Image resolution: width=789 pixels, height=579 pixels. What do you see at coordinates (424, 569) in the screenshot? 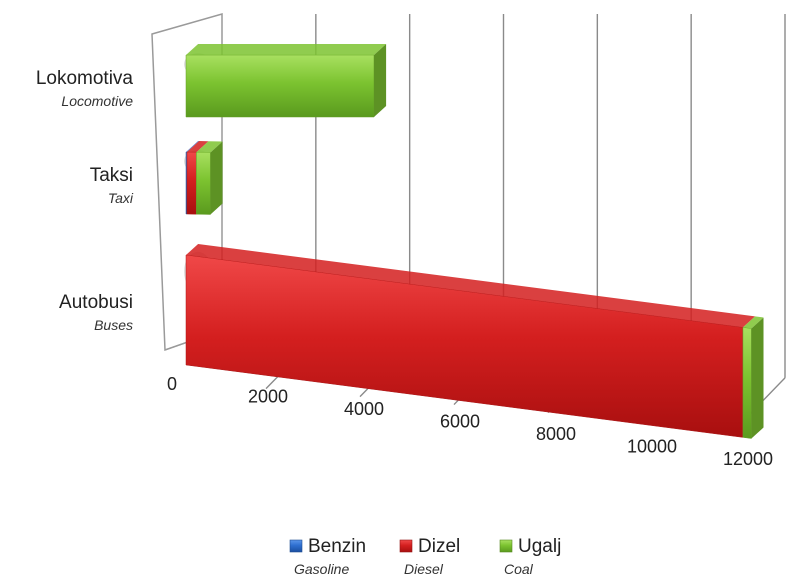
I see `legend-translation: Diesel` at bounding box center [424, 569].